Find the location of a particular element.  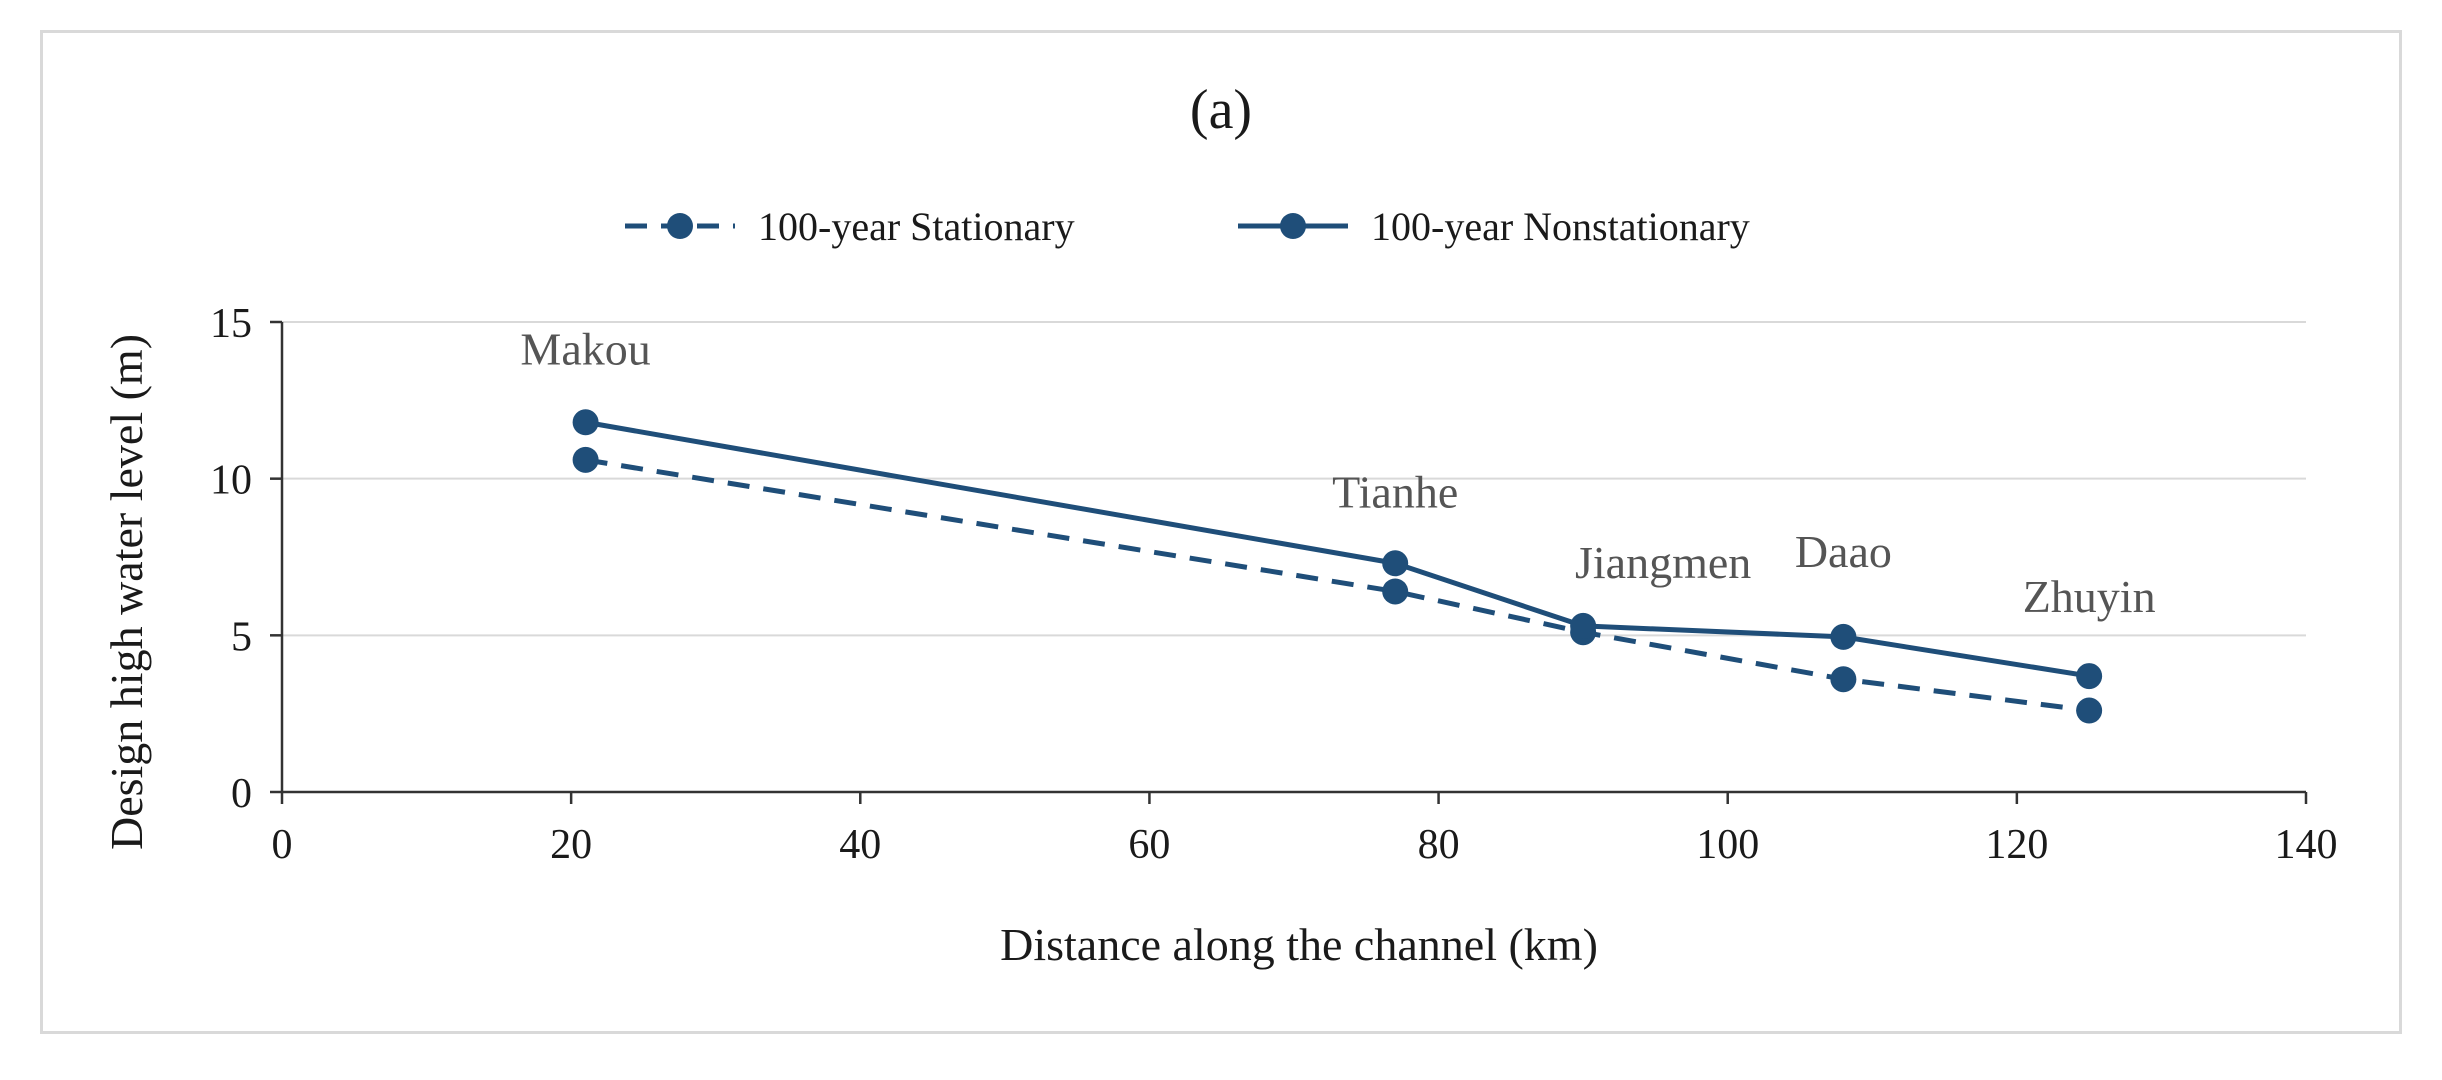

legend-marker-stationary is located at coordinates (680, 226).